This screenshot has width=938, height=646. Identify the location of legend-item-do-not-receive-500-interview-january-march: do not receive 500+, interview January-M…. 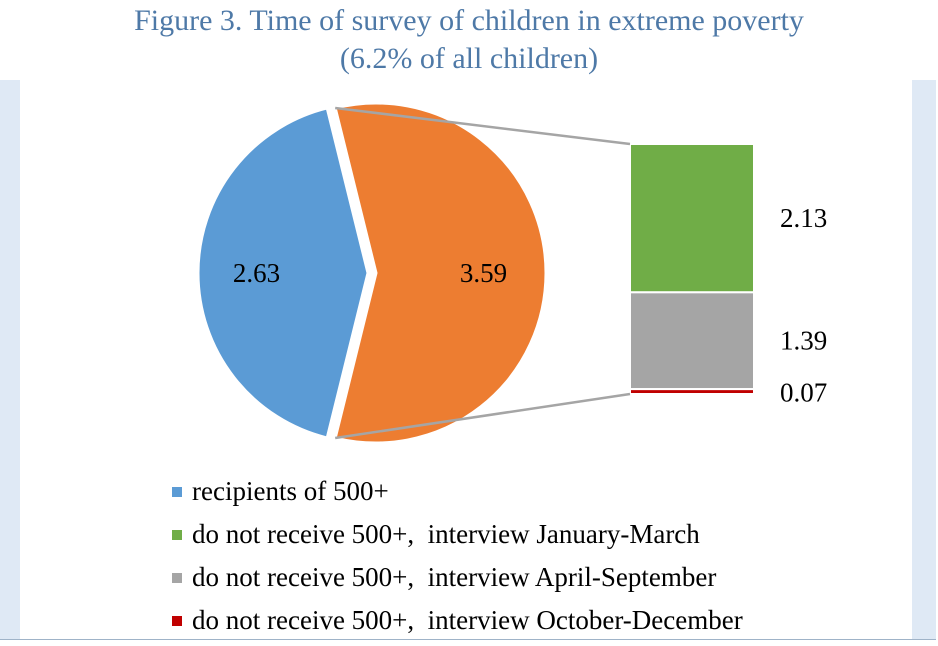
(457, 534).